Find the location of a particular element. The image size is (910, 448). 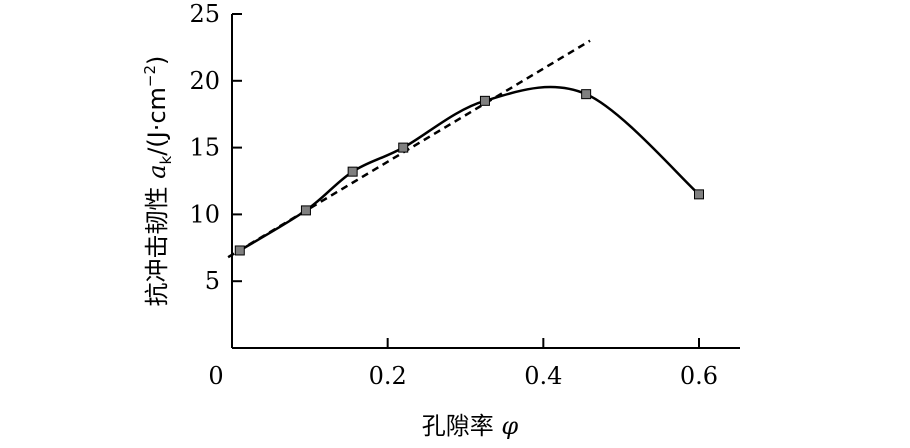

y-axis-unit-open: /(J·cm is located at coordinates (157, 121).